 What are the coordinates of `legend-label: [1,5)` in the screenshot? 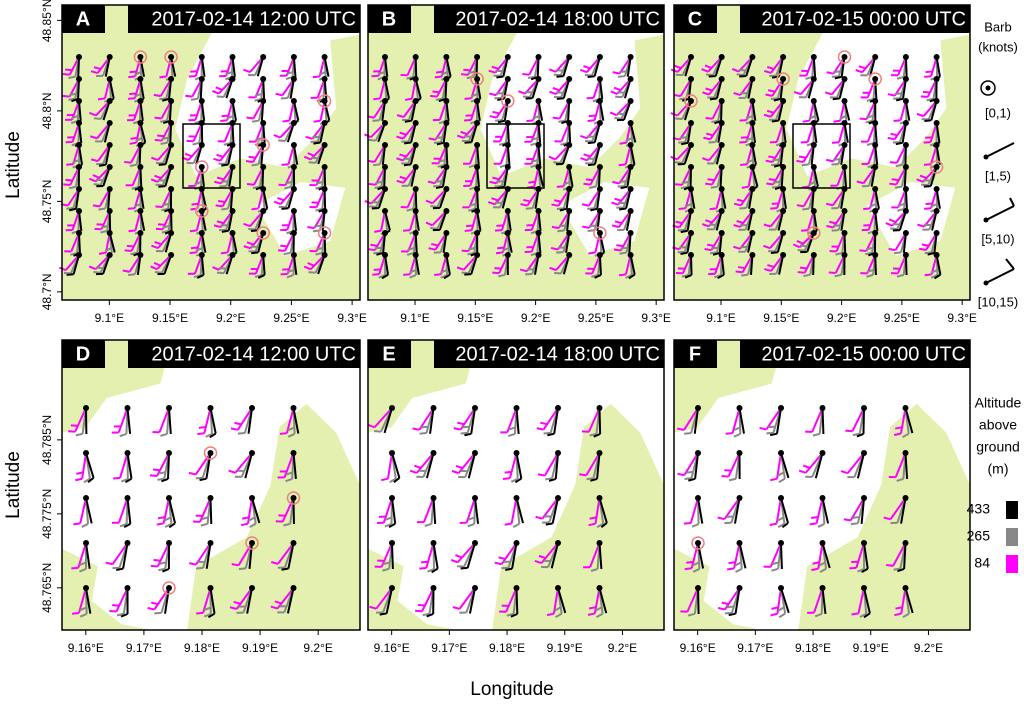 It's located at (998, 175).